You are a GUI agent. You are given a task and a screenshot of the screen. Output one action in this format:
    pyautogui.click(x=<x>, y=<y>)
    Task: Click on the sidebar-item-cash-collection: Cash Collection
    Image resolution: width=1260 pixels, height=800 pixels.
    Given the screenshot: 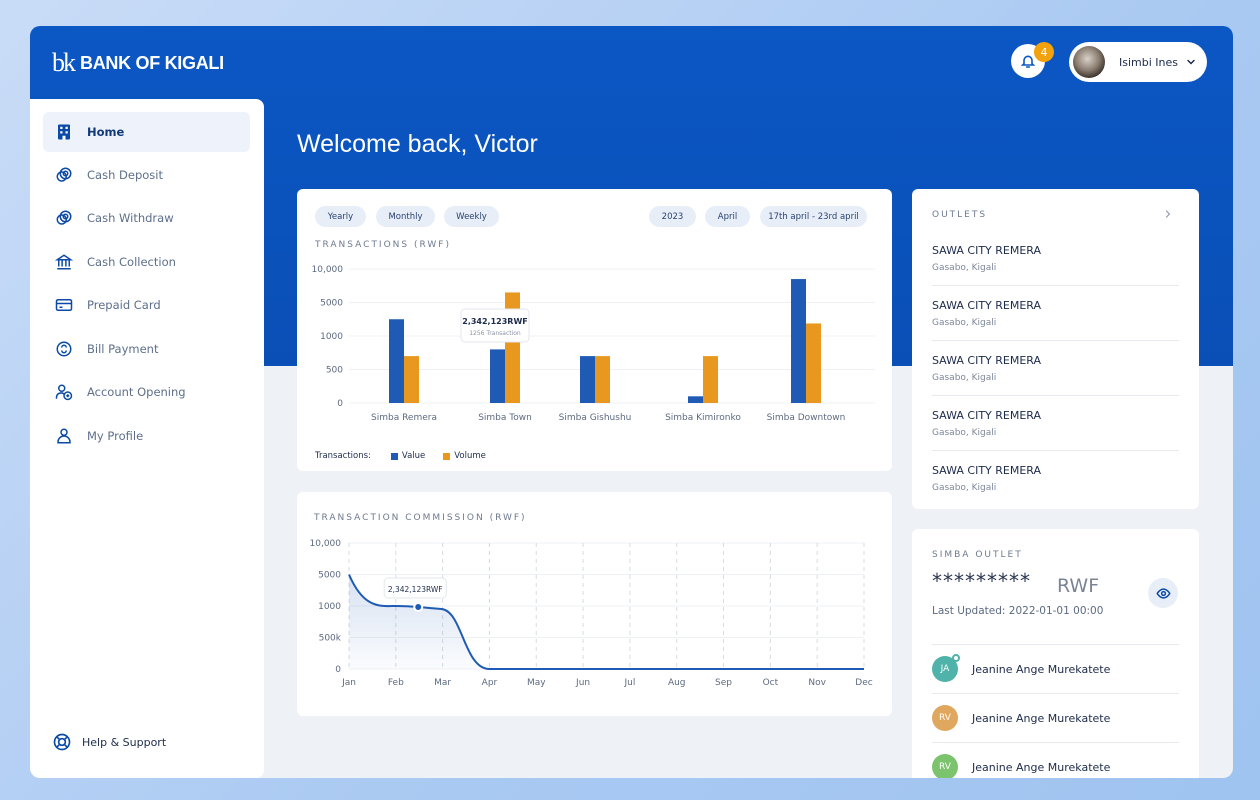 What is the action you would take?
    pyautogui.click(x=146, y=262)
    